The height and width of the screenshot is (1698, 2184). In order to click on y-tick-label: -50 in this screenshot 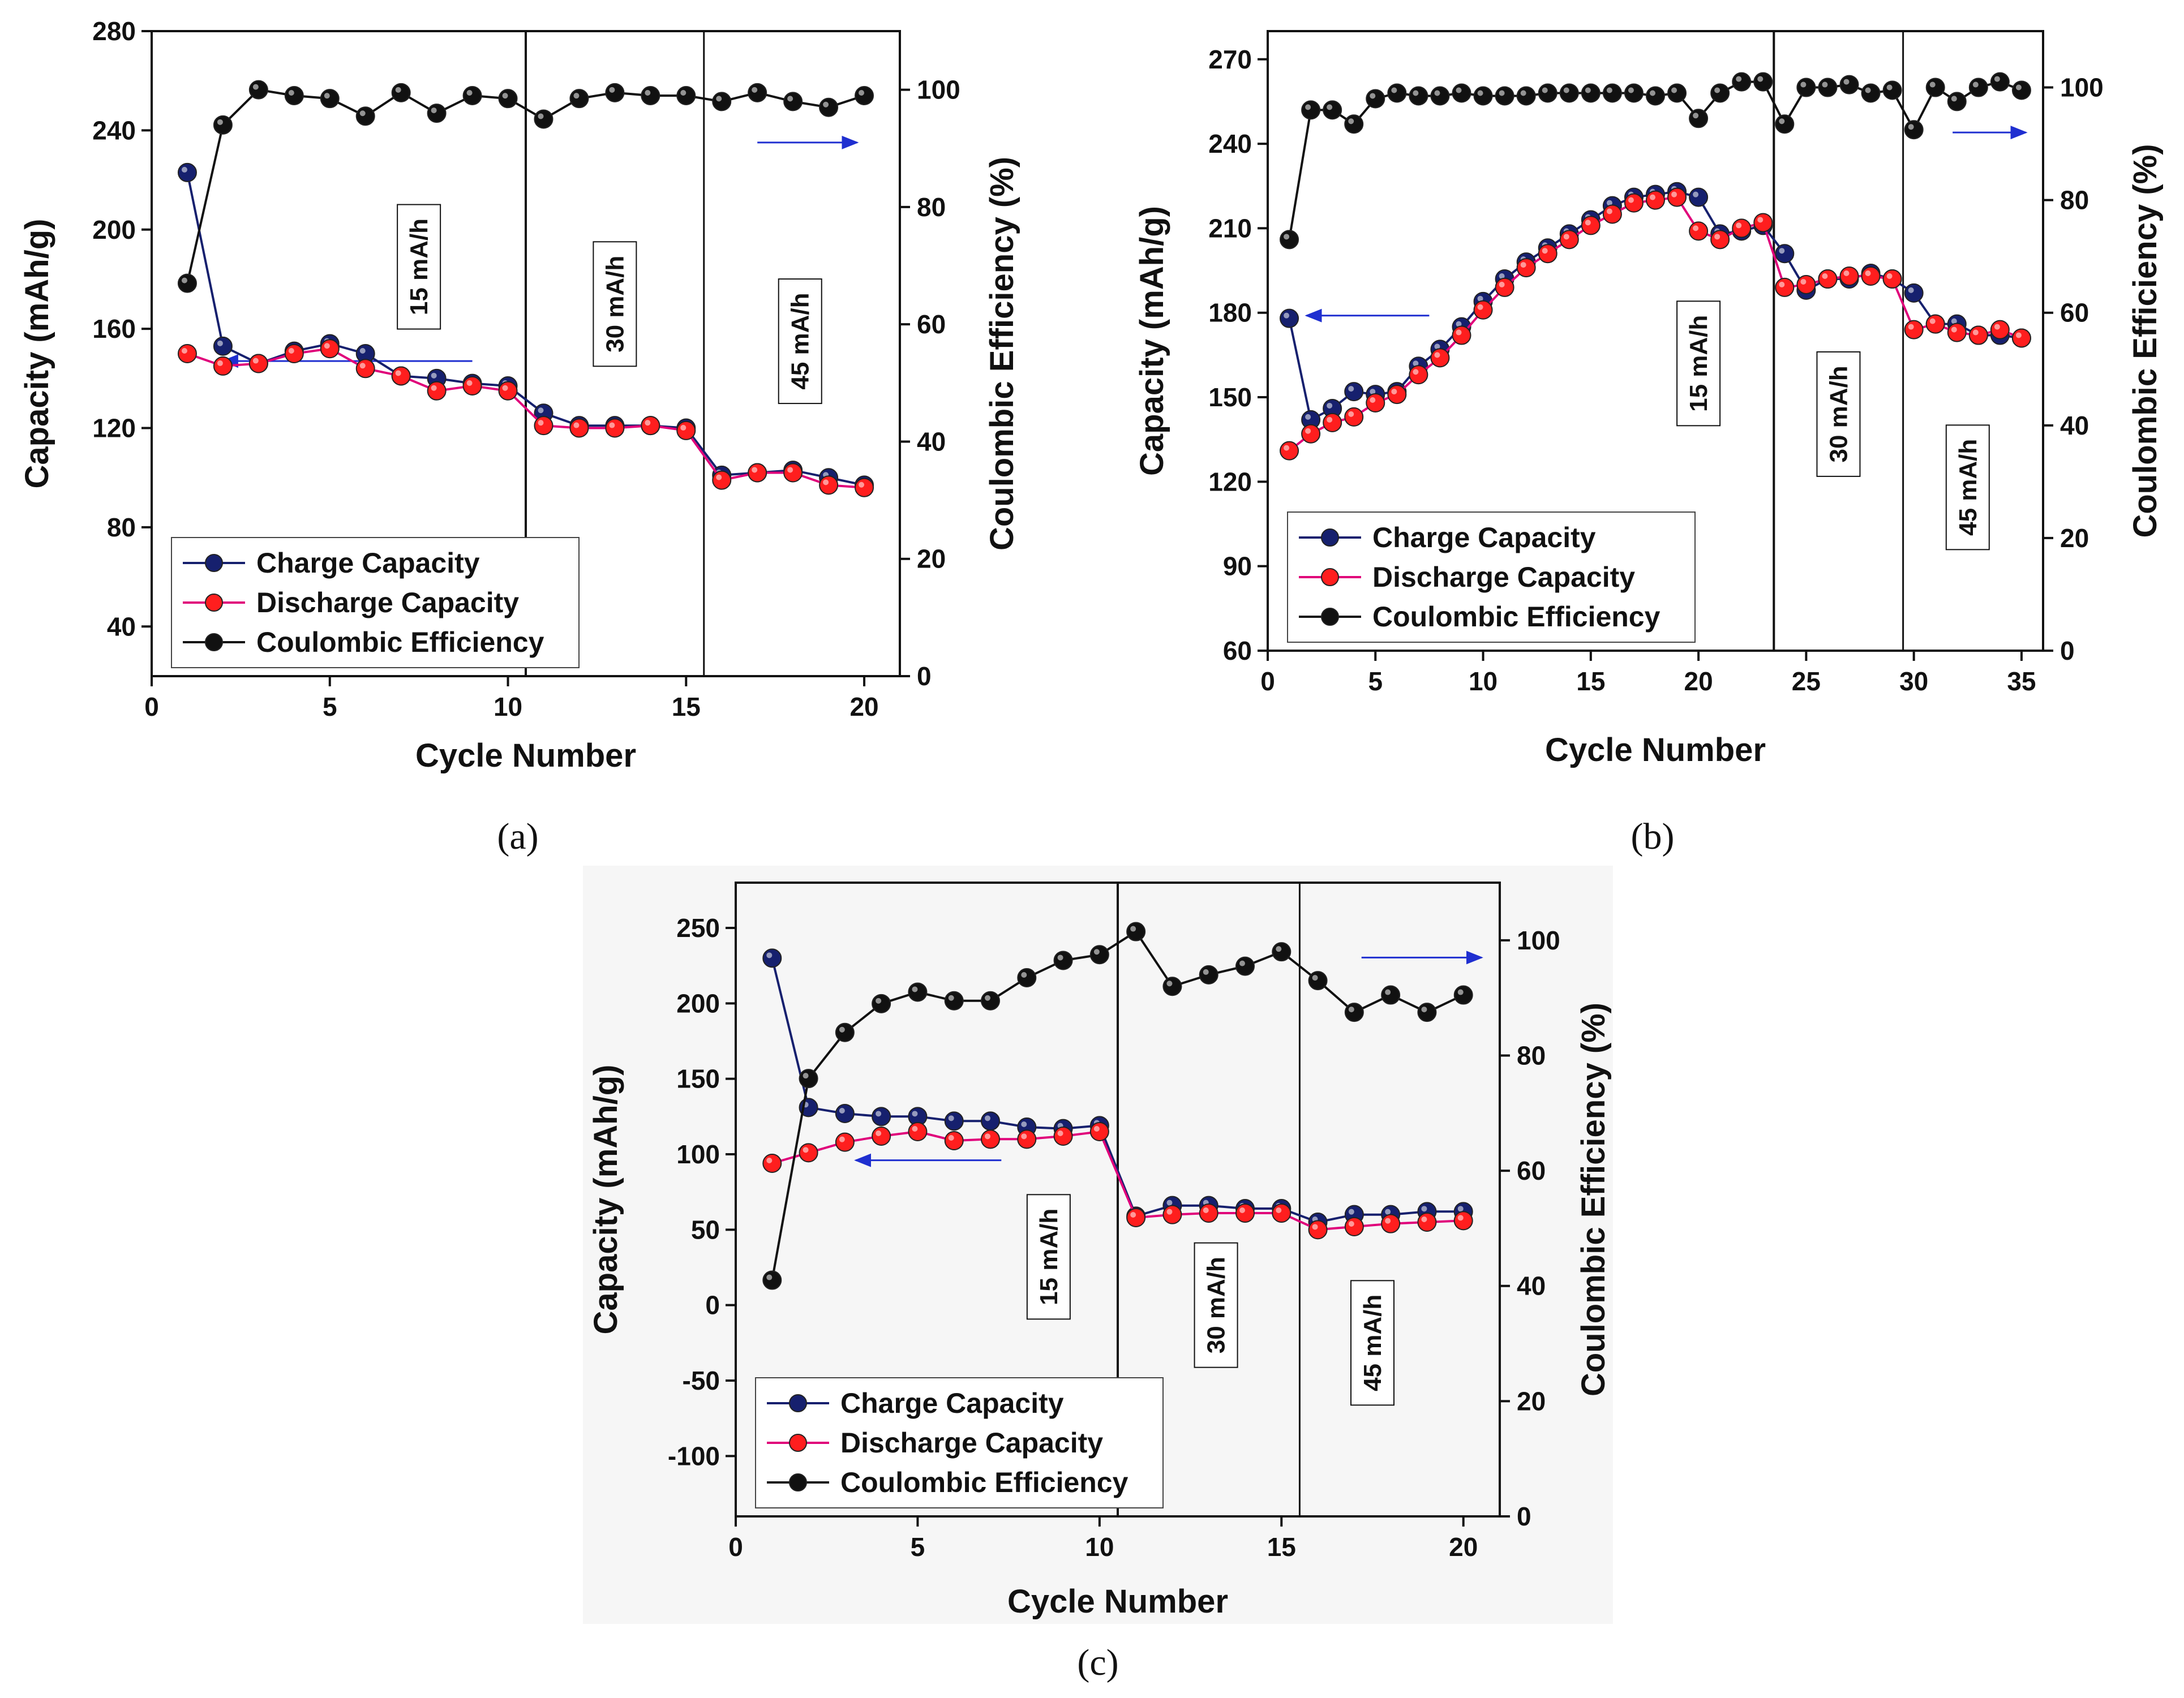, I will do `click(701, 1380)`.